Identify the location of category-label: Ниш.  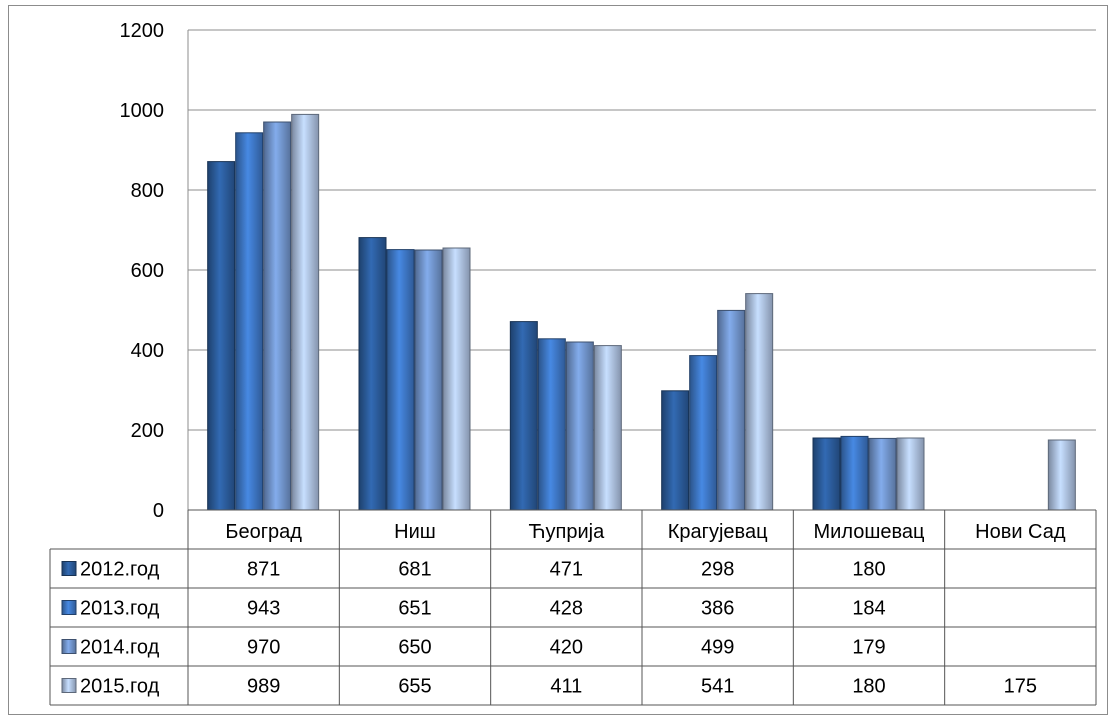
(415, 532).